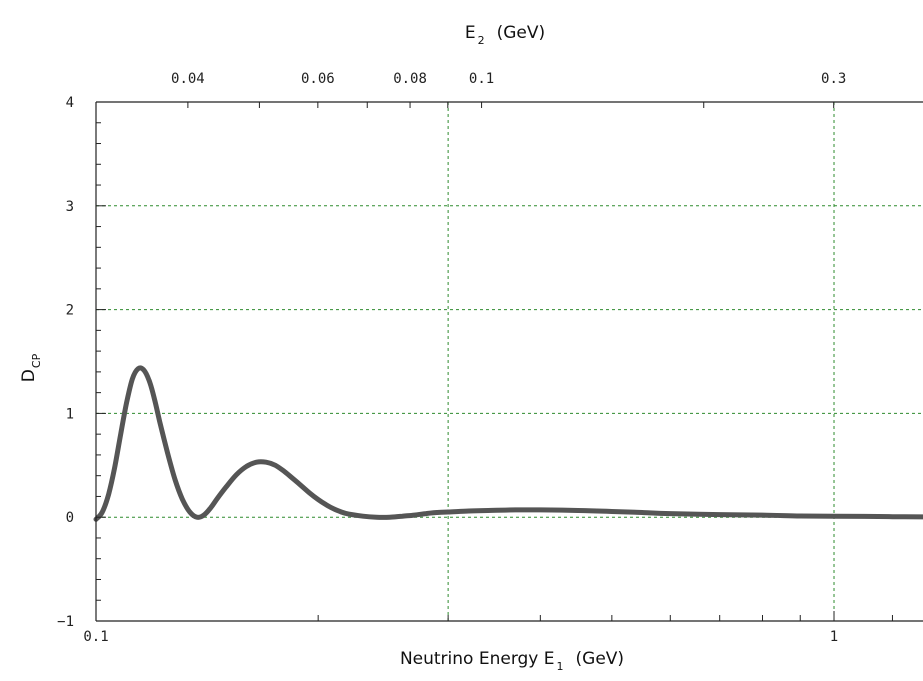  I want to click on y-tick-label: 2, so click(70, 311).